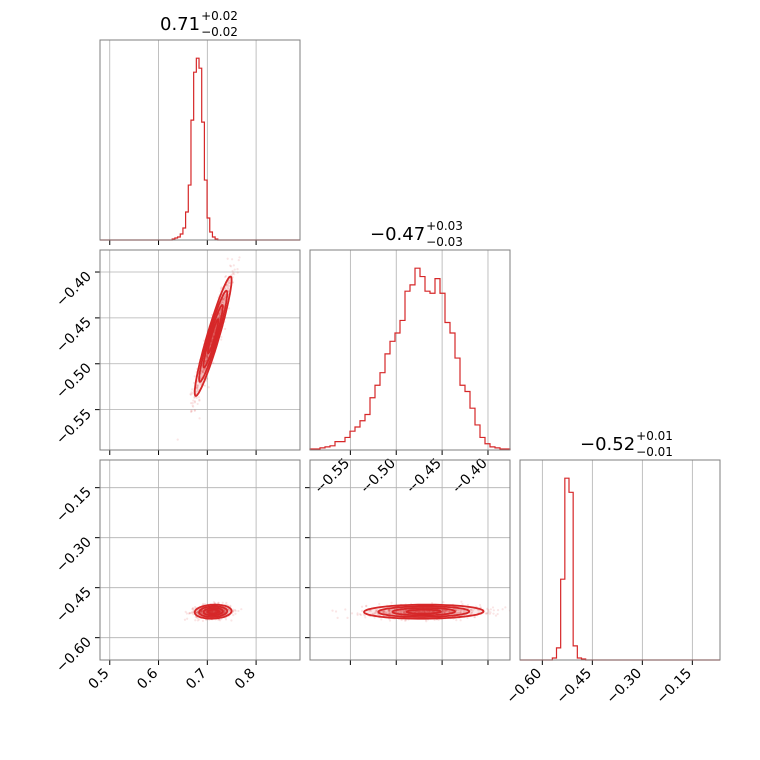 The width and height of the screenshot is (760, 760). What do you see at coordinates (470, 477) in the screenshot?
I see `hist-p1-xtick-label: −0.40` at bounding box center [470, 477].